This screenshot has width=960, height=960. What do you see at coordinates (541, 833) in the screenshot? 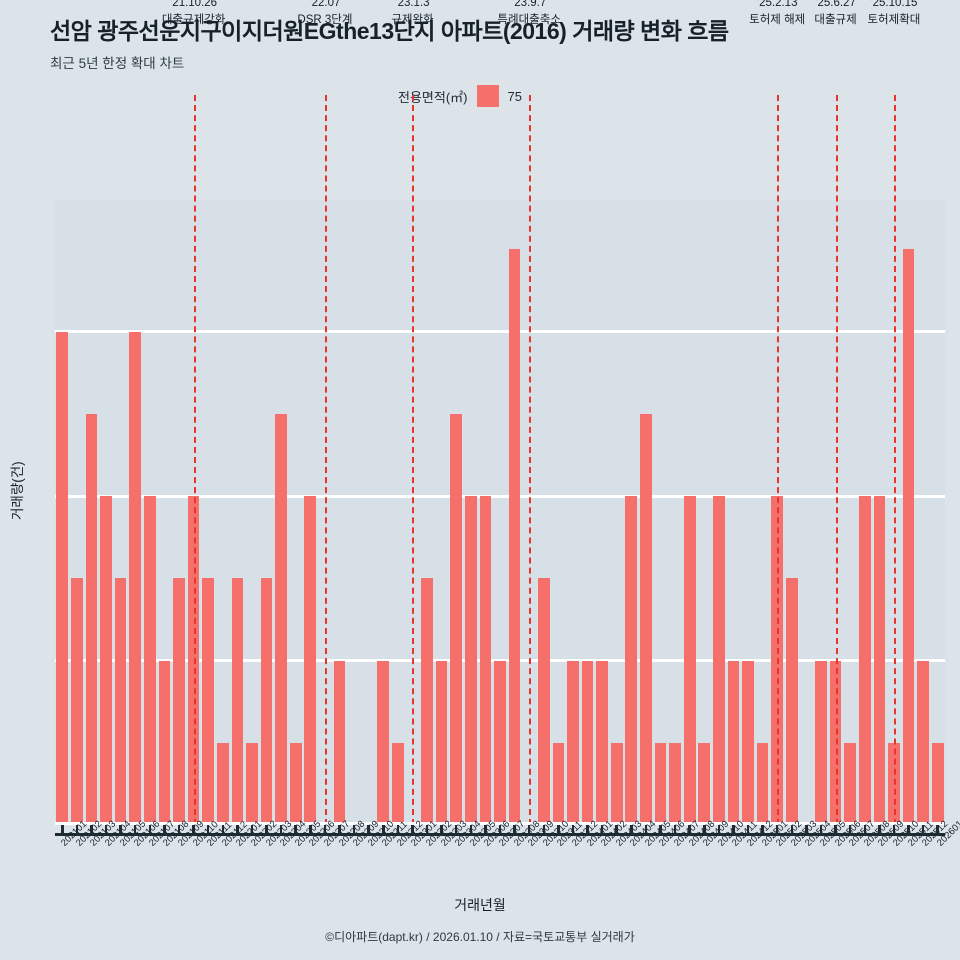
I see `x-axis-tick-label: 202309` at bounding box center [541, 833].